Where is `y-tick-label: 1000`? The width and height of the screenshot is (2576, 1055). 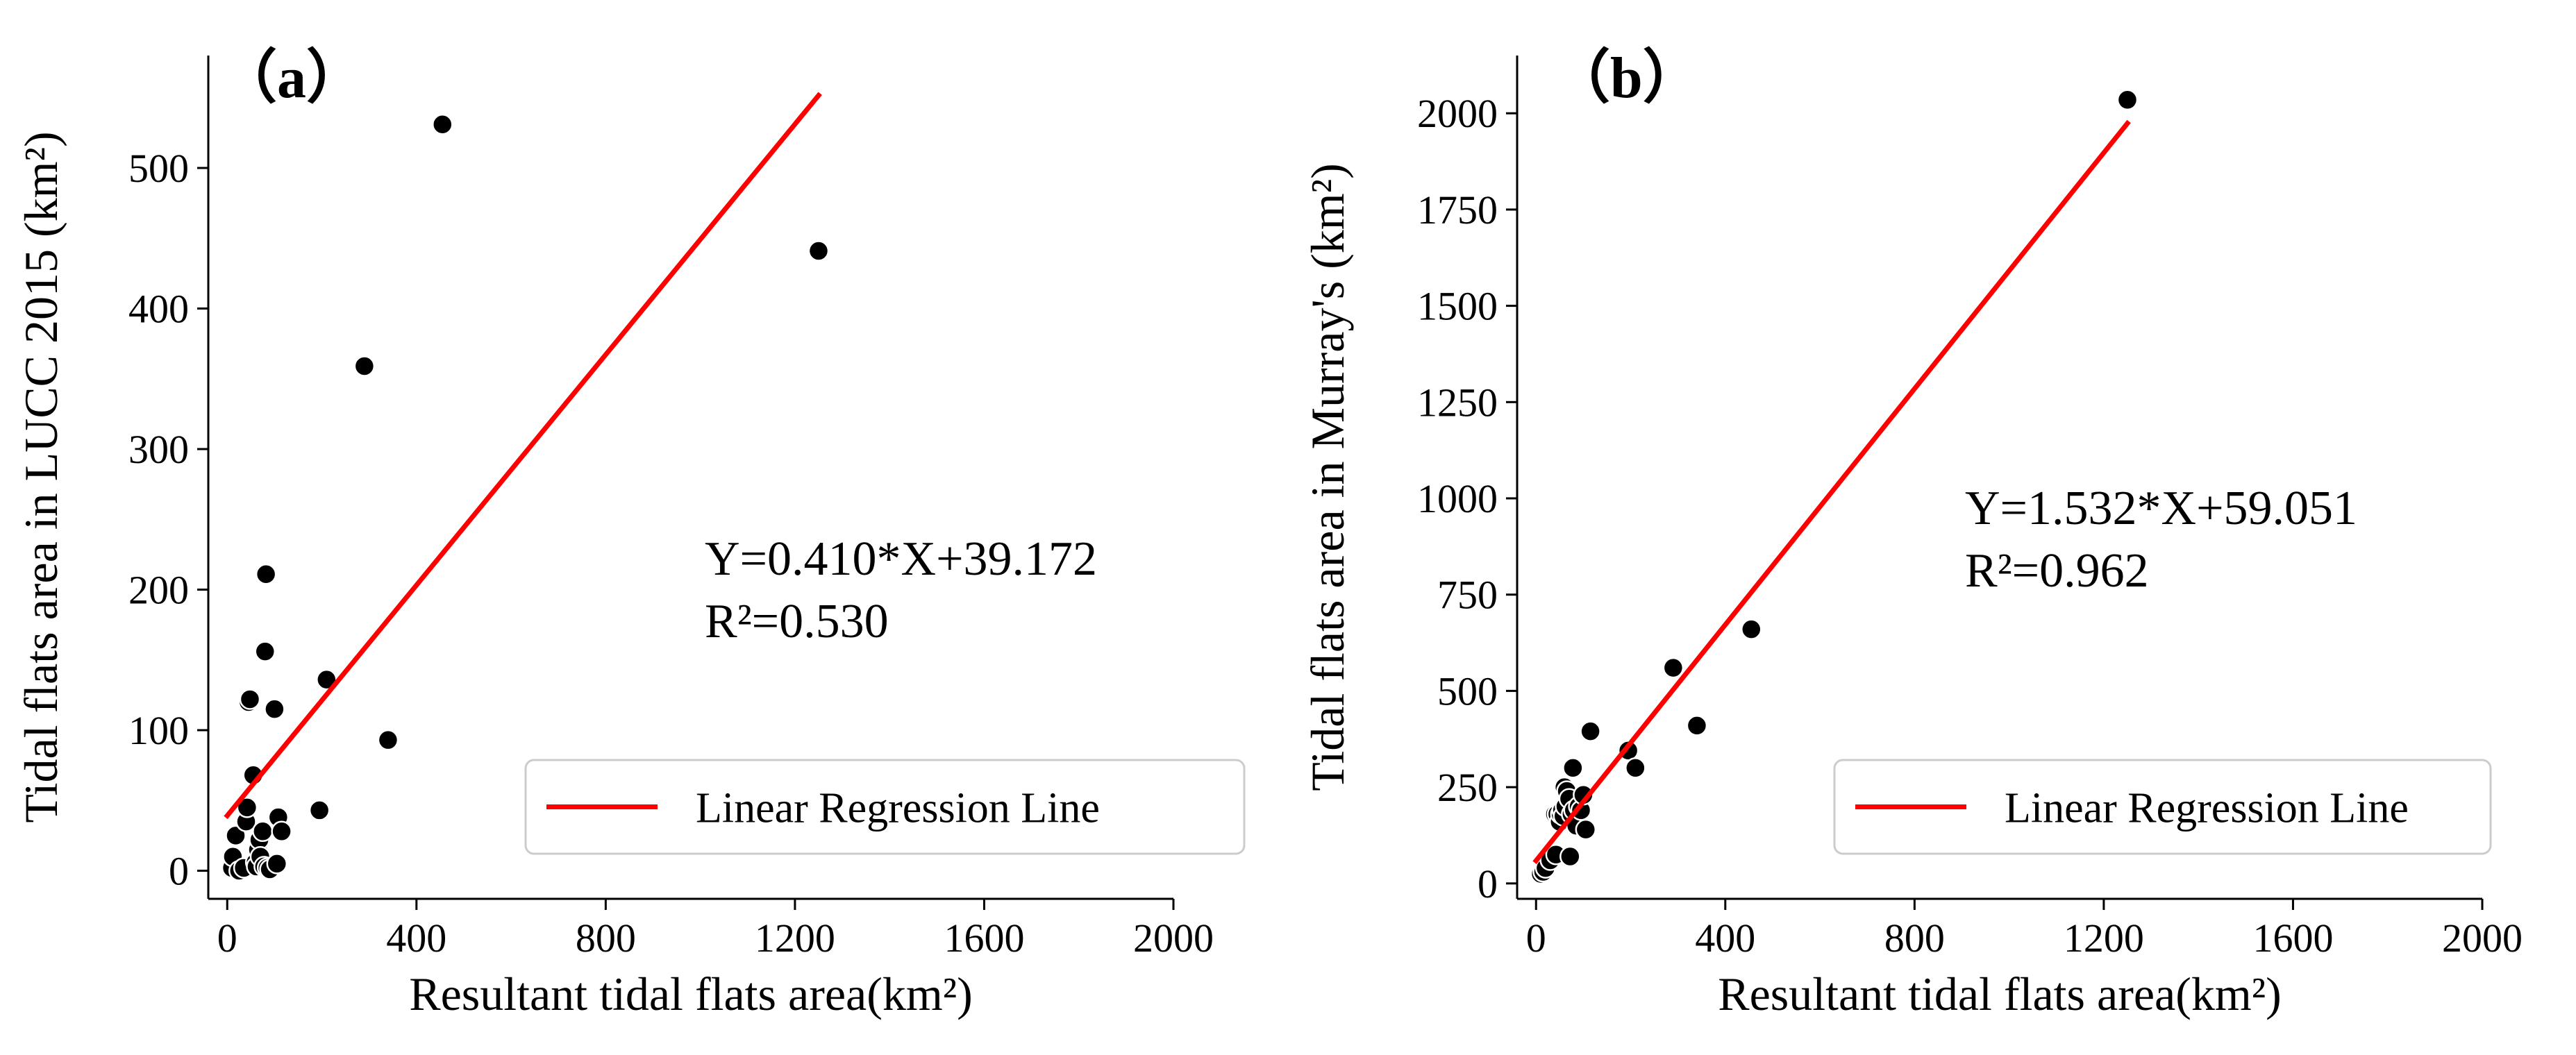 y-tick-label: 1000 is located at coordinates (1457, 498).